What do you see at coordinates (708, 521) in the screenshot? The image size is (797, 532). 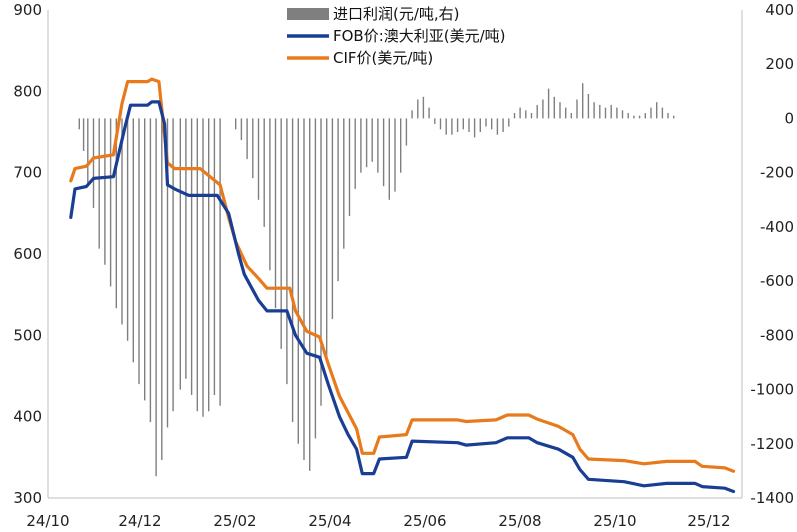 I see `x-tick-label: 25/12` at bounding box center [708, 521].